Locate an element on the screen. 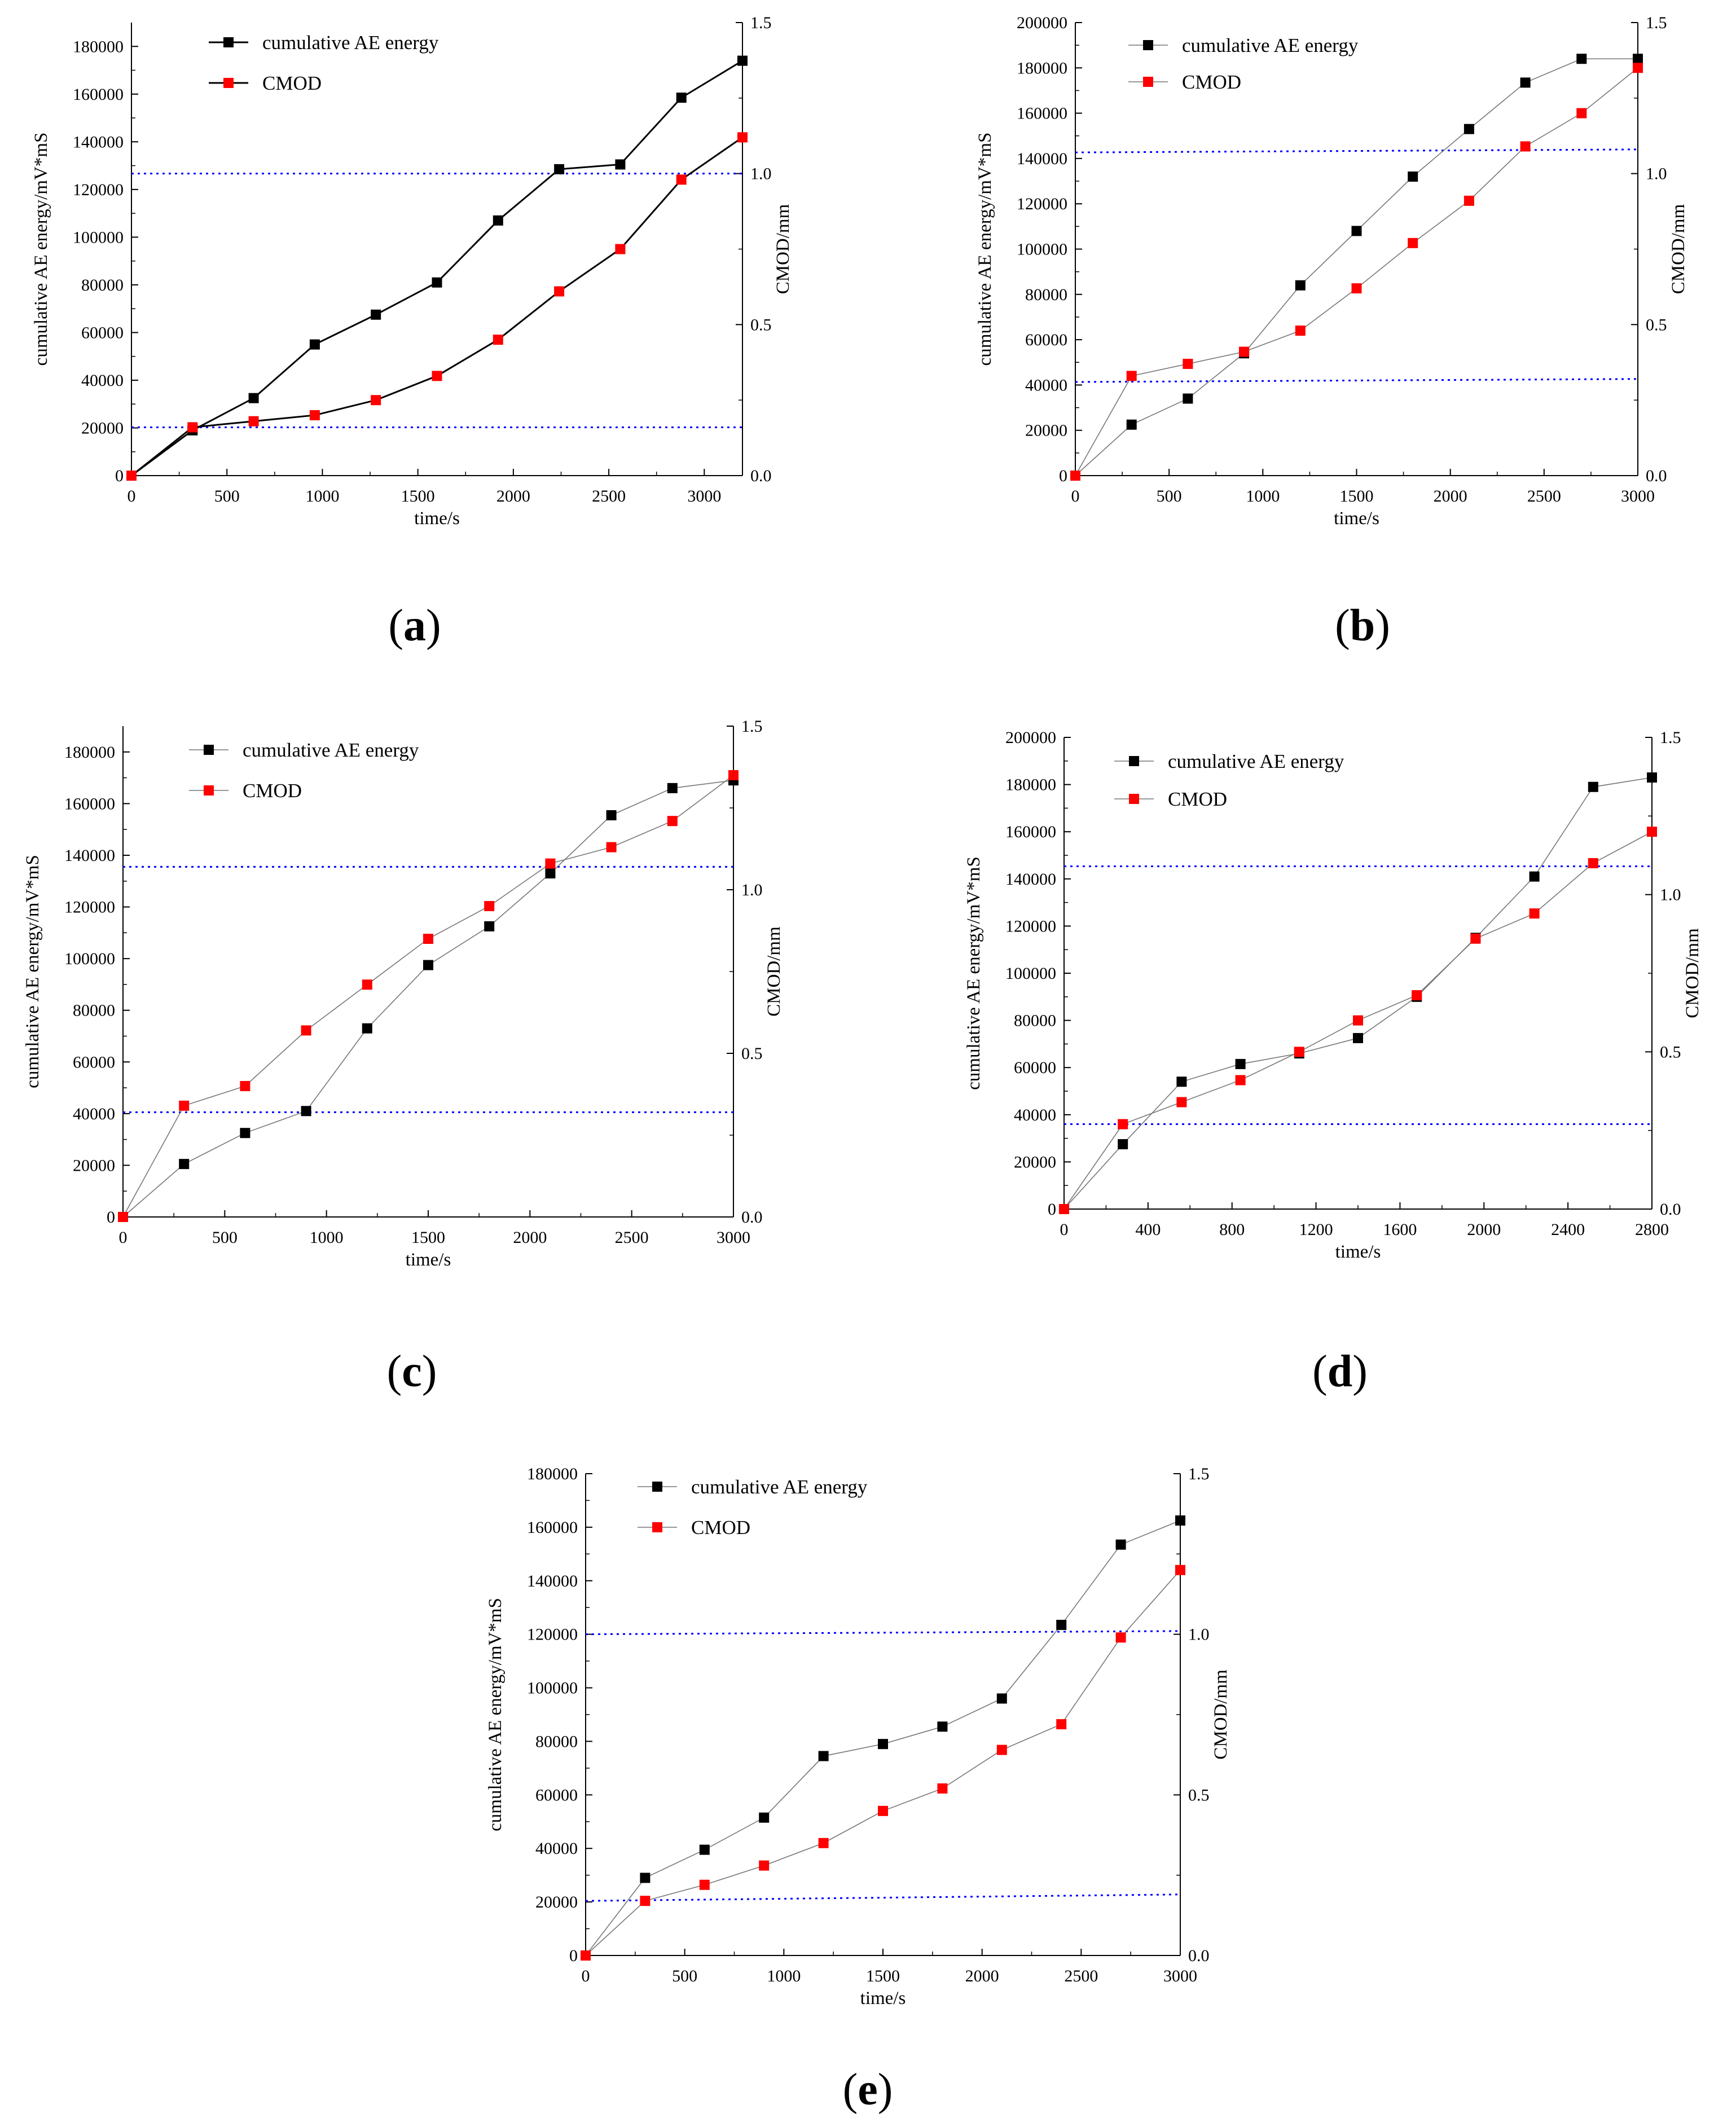  x-tick-label: 0 is located at coordinates (1075, 496).